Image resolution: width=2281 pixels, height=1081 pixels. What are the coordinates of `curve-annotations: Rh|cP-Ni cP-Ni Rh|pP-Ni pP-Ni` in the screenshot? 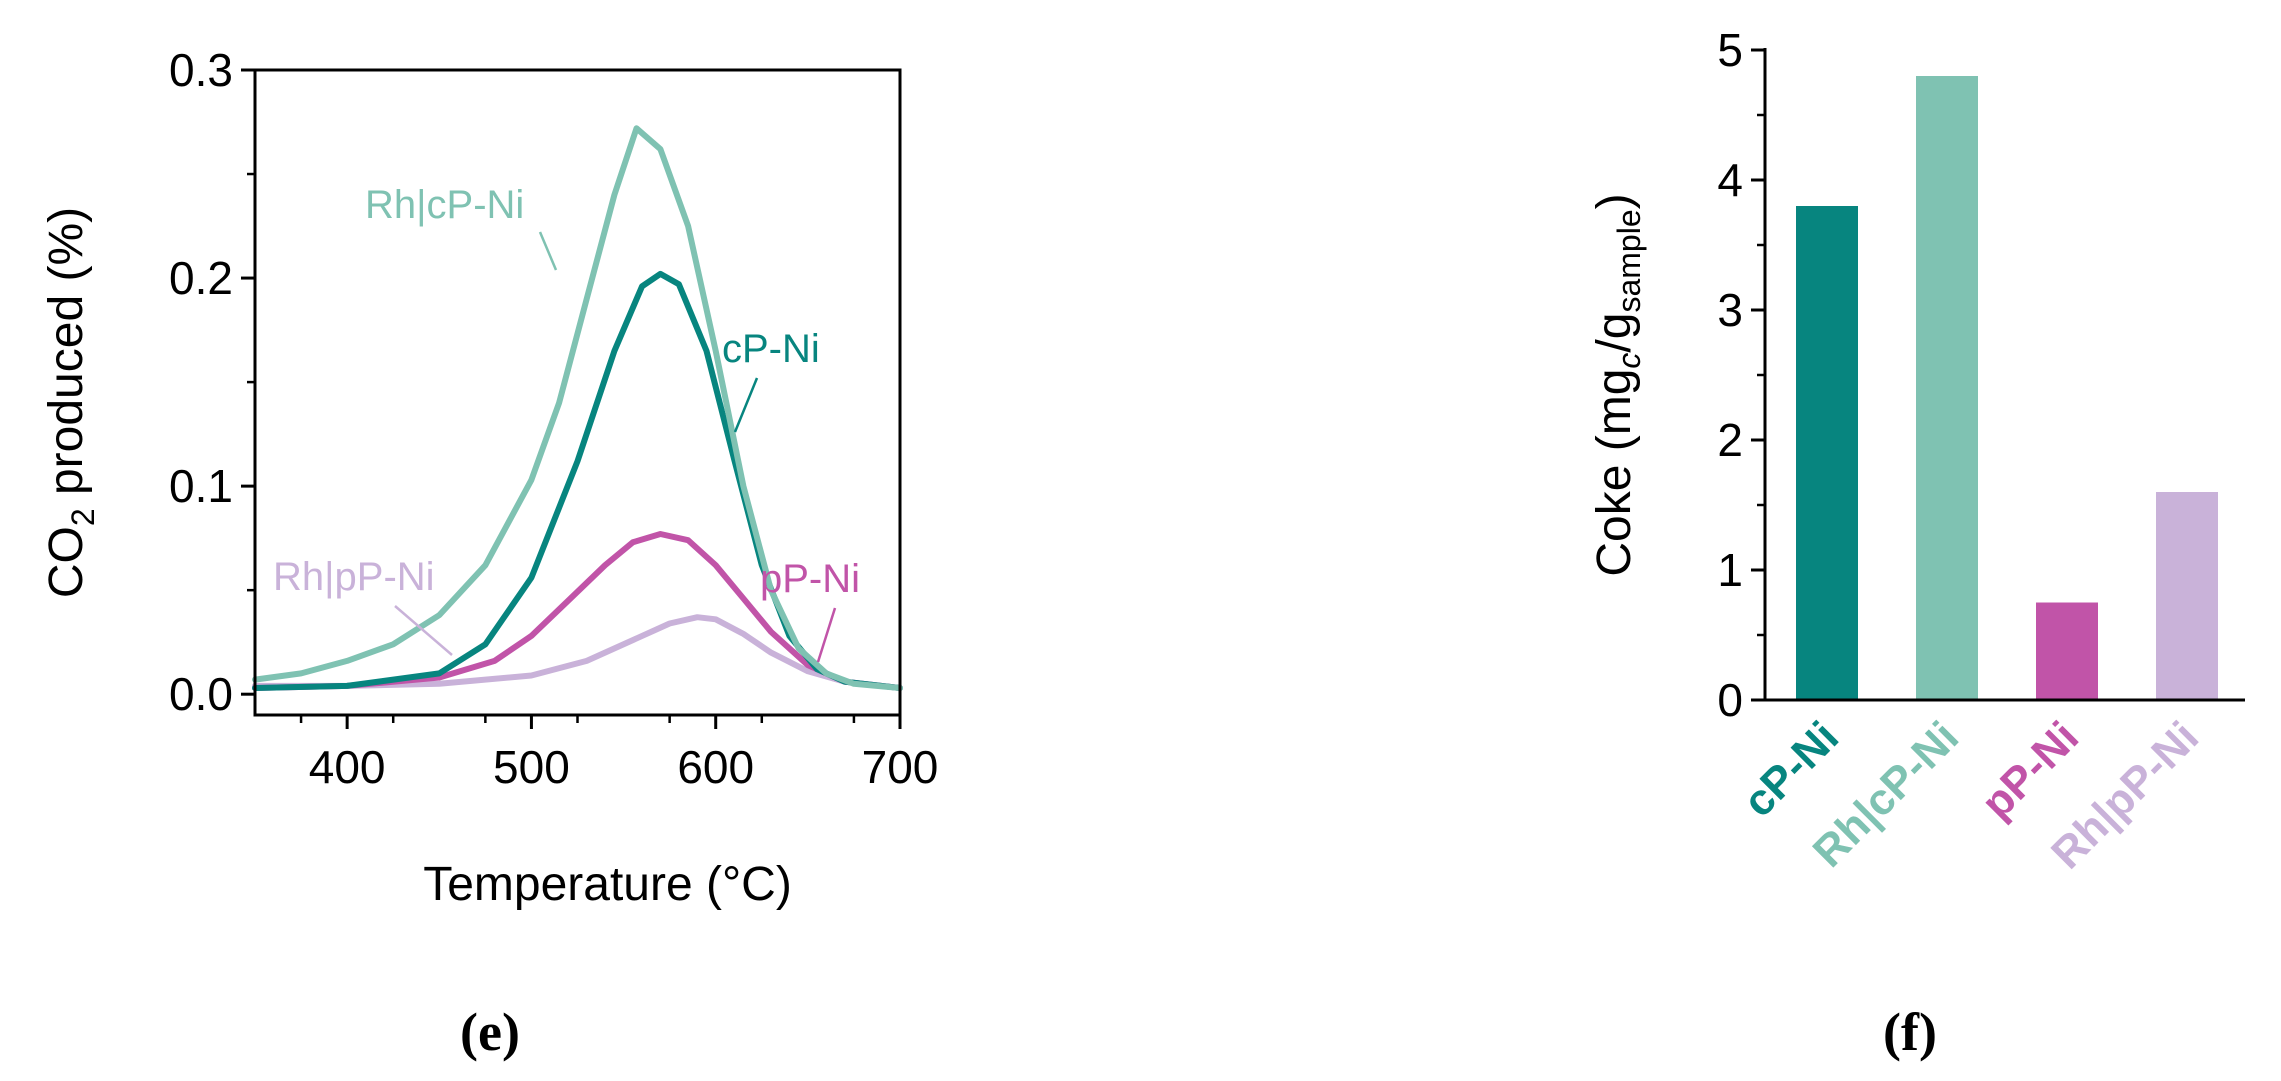 It's located at (566, 423).